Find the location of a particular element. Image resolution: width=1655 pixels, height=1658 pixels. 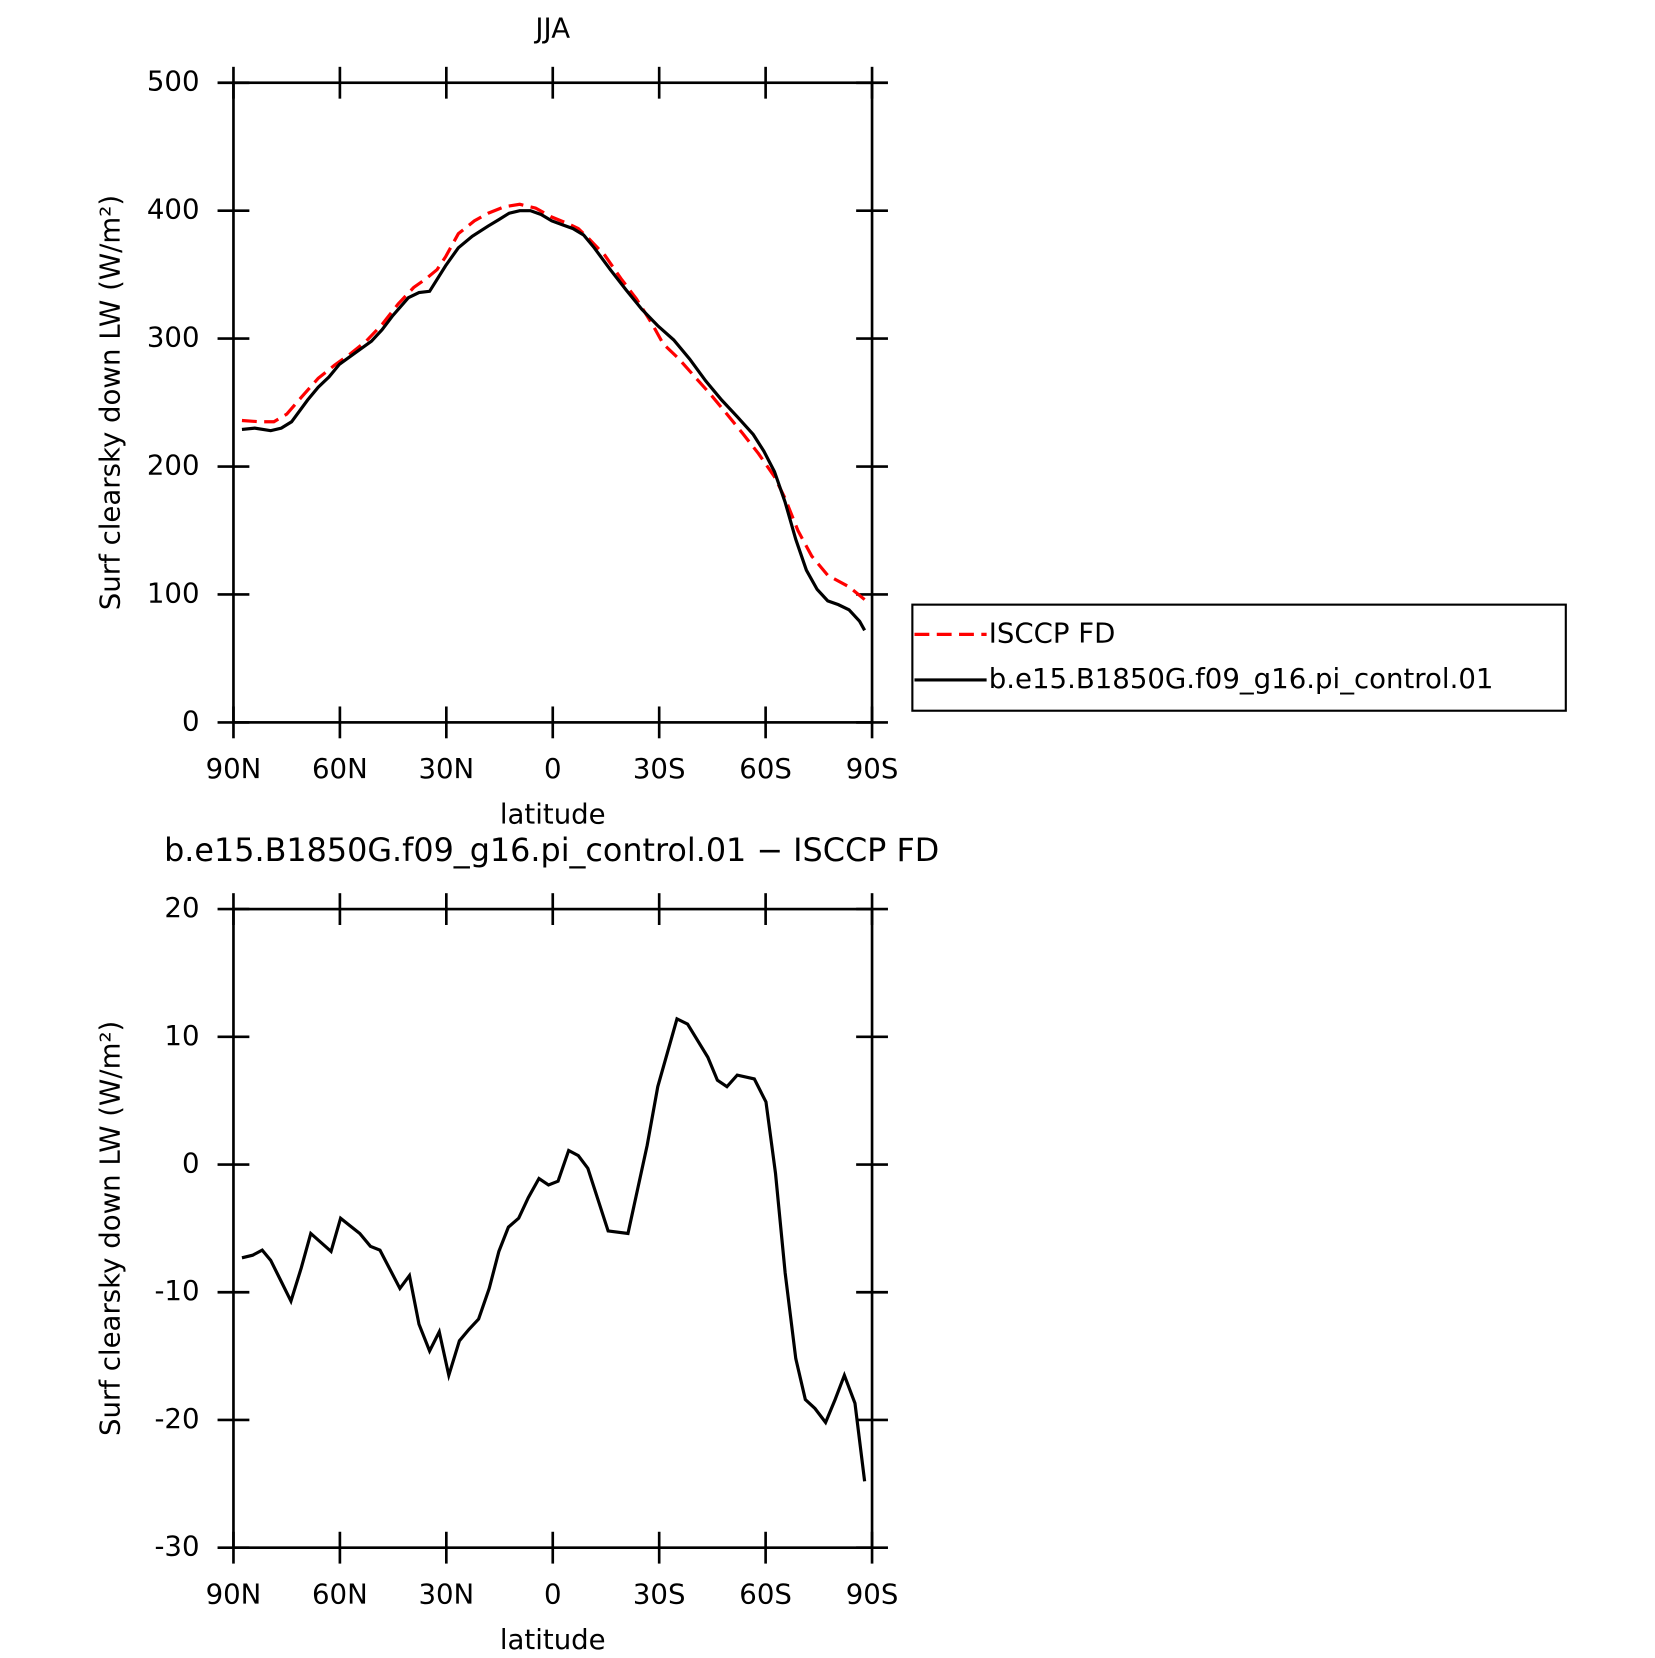

legend-label: b.e15.B1850G.f09_g16.pi_control.01 is located at coordinates (1241, 678).